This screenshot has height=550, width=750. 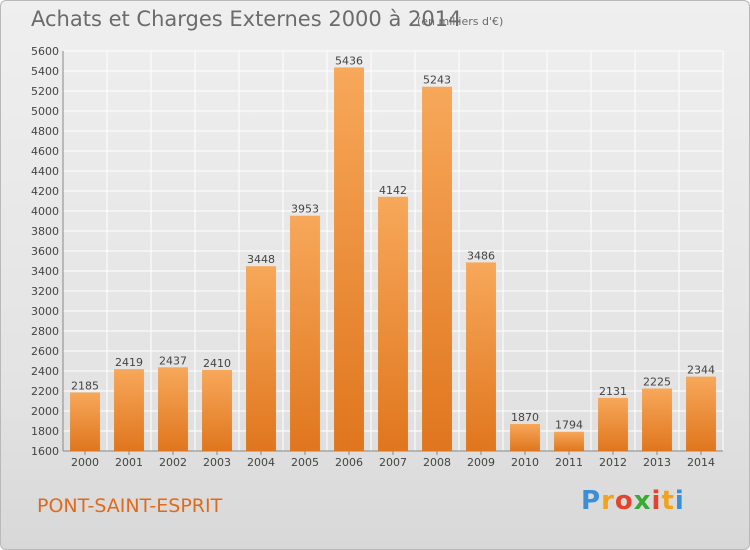 What do you see at coordinates (129, 462) in the screenshot?
I see `x-tick-label: 2001` at bounding box center [129, 462].